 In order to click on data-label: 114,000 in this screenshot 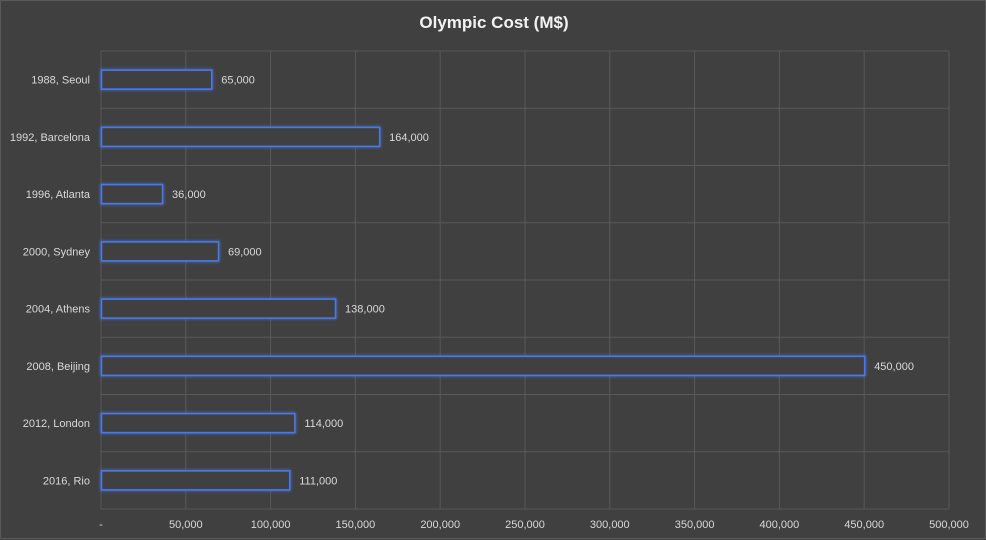, I will do `click(323, 424)`.